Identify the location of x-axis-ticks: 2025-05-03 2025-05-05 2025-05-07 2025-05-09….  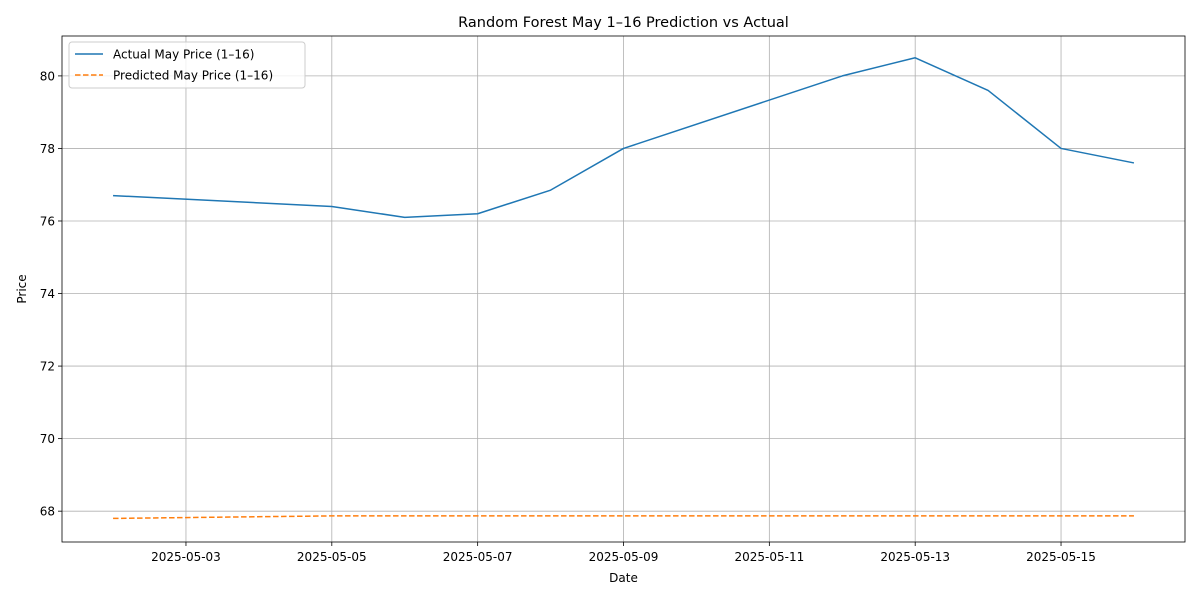
(623, 553).